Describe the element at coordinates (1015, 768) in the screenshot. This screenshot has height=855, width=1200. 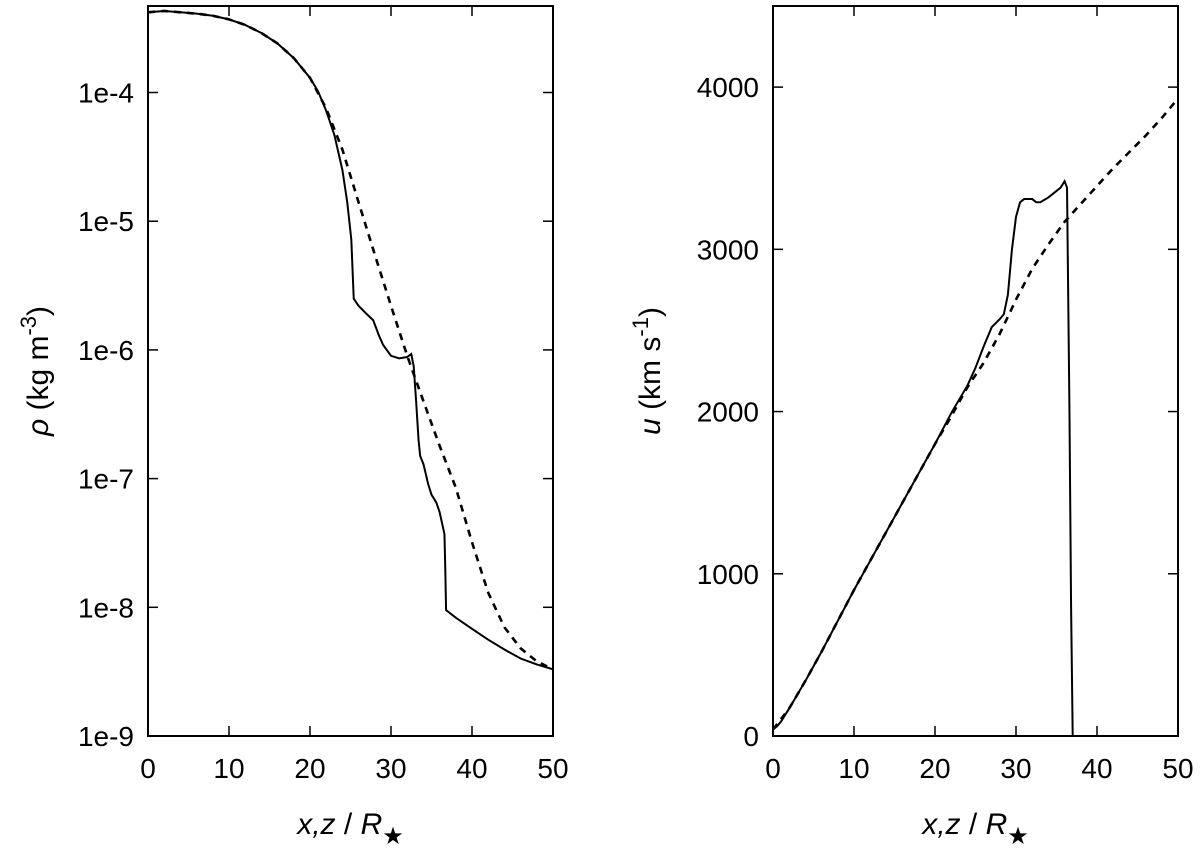
I see `velocity-x-tick-label: 30` at that location.